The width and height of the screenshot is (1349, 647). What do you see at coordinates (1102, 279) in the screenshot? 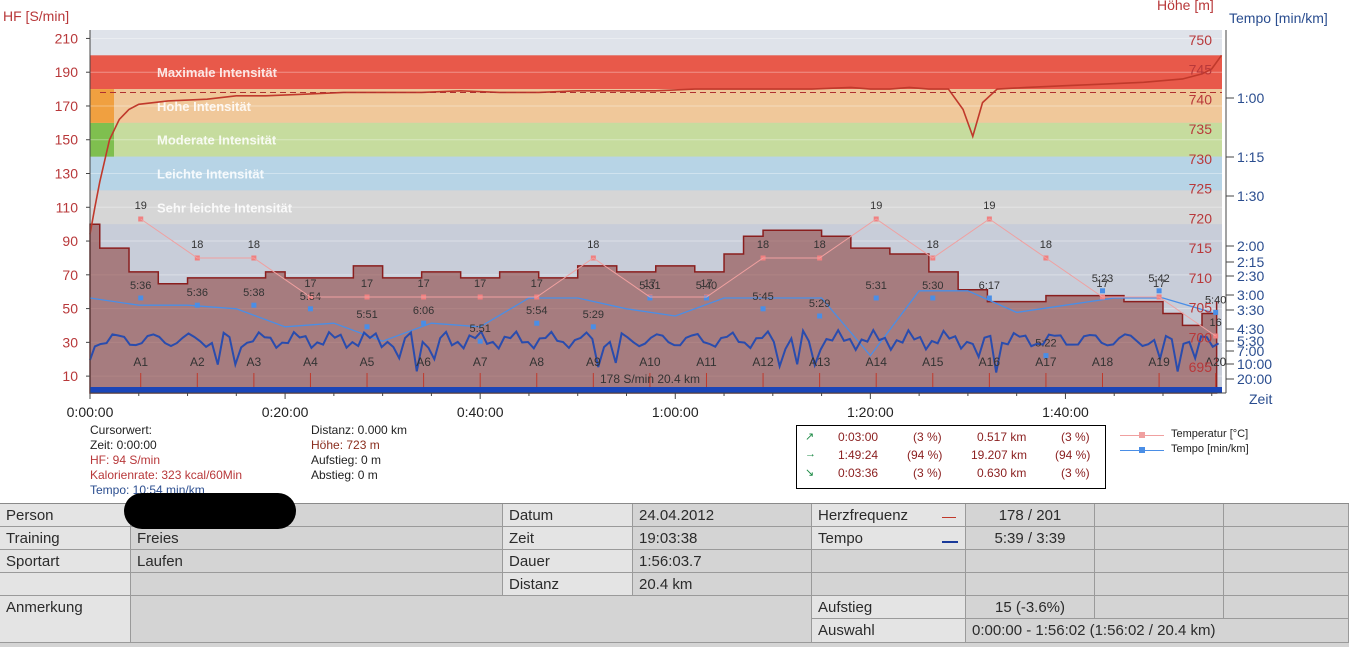
I see `tempo-label: 5:23` at bounding box center [1102, 279].